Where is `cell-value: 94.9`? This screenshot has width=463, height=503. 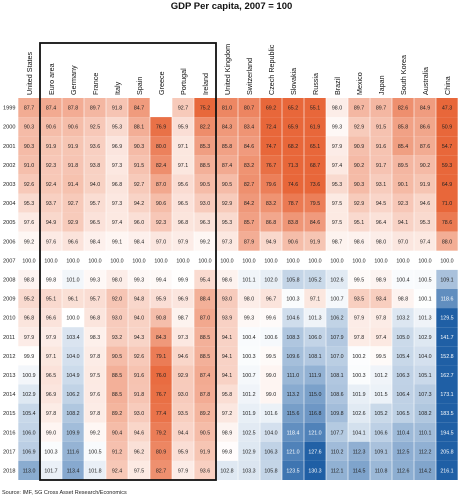
cell-value: 94.9 is located at coordinates (51, 223).